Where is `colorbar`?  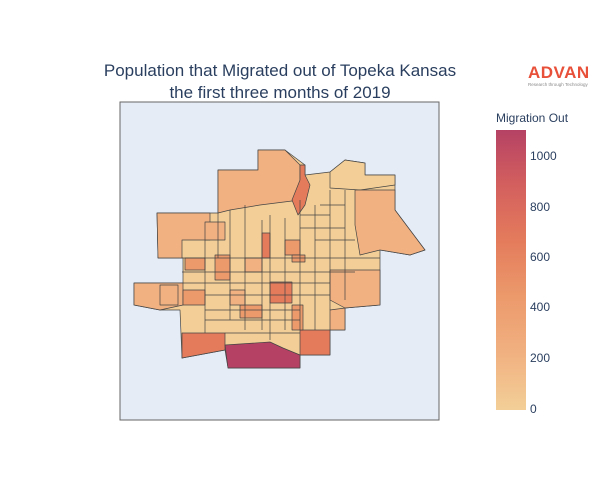 colorbar is located at coordinates (511, 270).